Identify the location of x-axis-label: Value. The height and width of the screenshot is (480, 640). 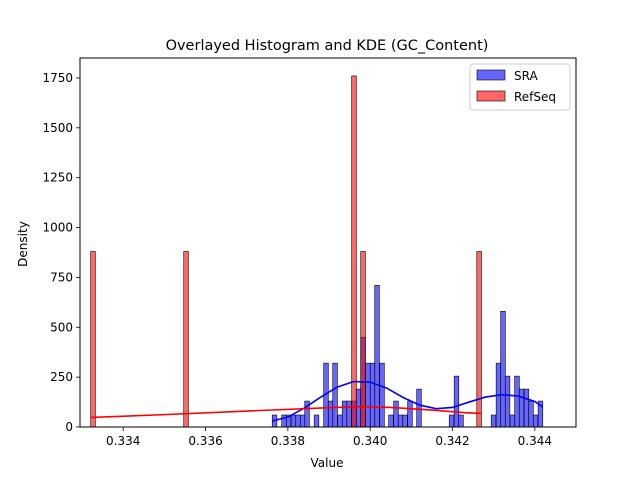
(327, 463).